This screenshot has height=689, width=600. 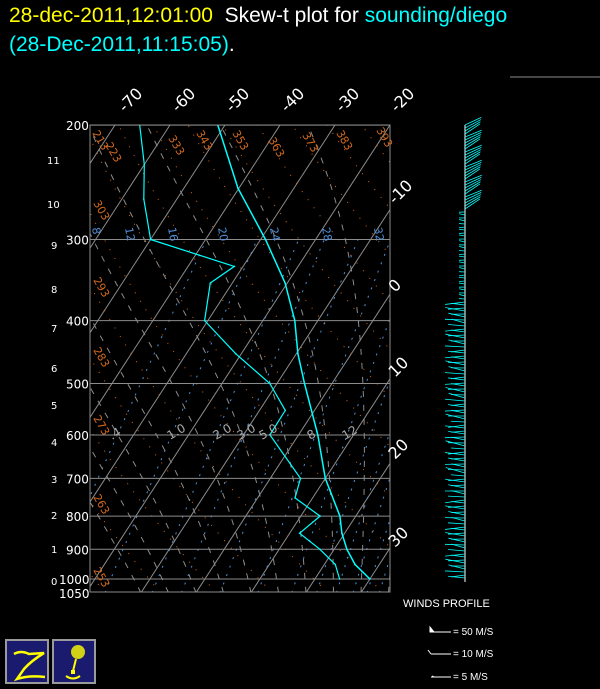 What do you see at coordinates (54, 443) in the screenshot?
I see `height-label: 4` at bounding box center [54, 443].